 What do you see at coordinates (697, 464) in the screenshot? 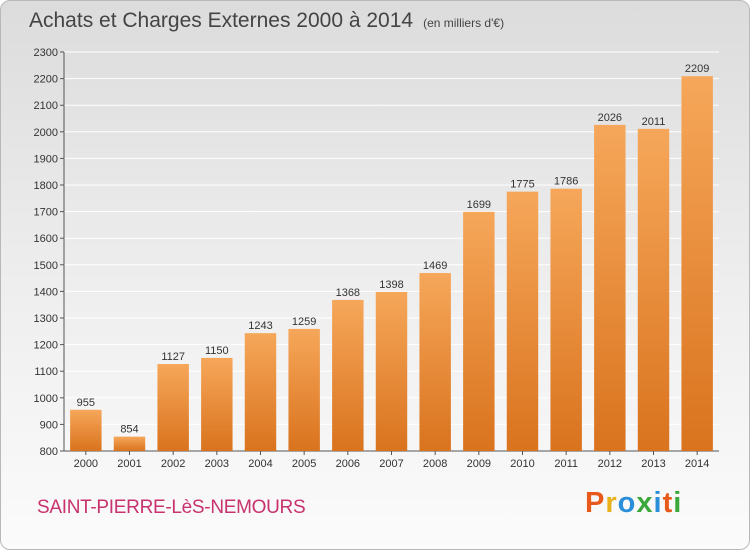
I see `x-tick-label: 2014` at bounding box center [697, 464].